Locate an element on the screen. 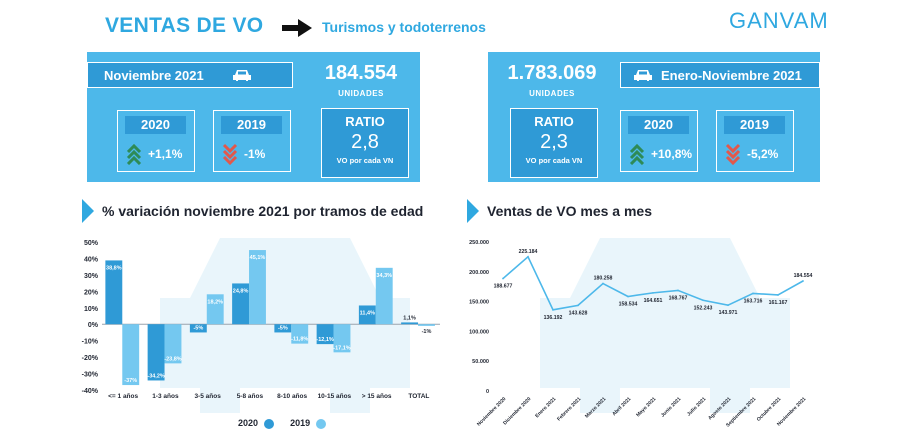 The width and height of the screenshot is (900, 433). y-tick-label: 200.000 is located at coordinates (479, 273).